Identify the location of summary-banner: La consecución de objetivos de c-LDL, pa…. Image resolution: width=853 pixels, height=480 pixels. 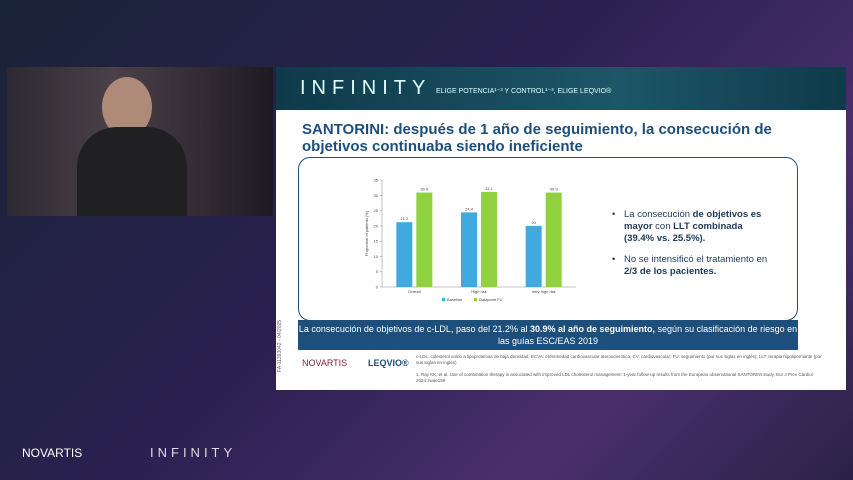
(548, 335).